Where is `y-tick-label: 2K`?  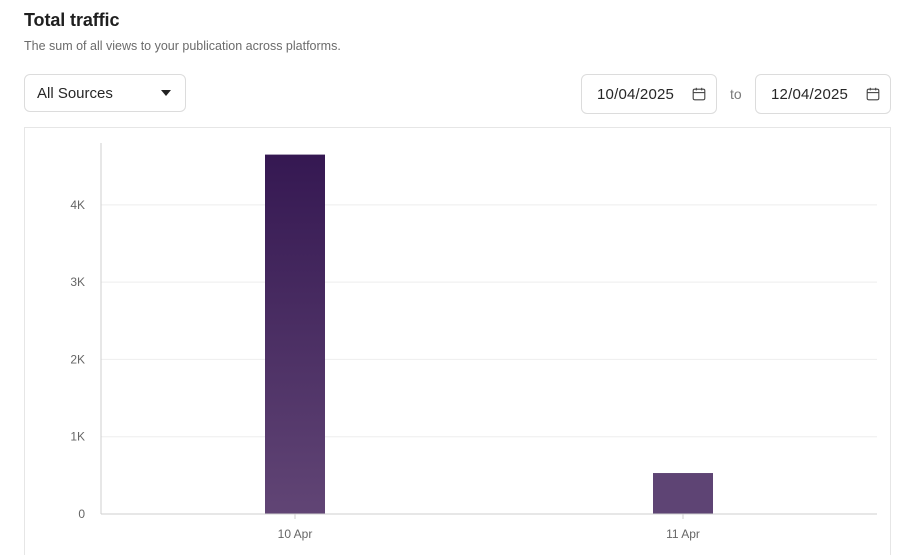 y-tick-label: 2K is located at coordinates (77, 359).